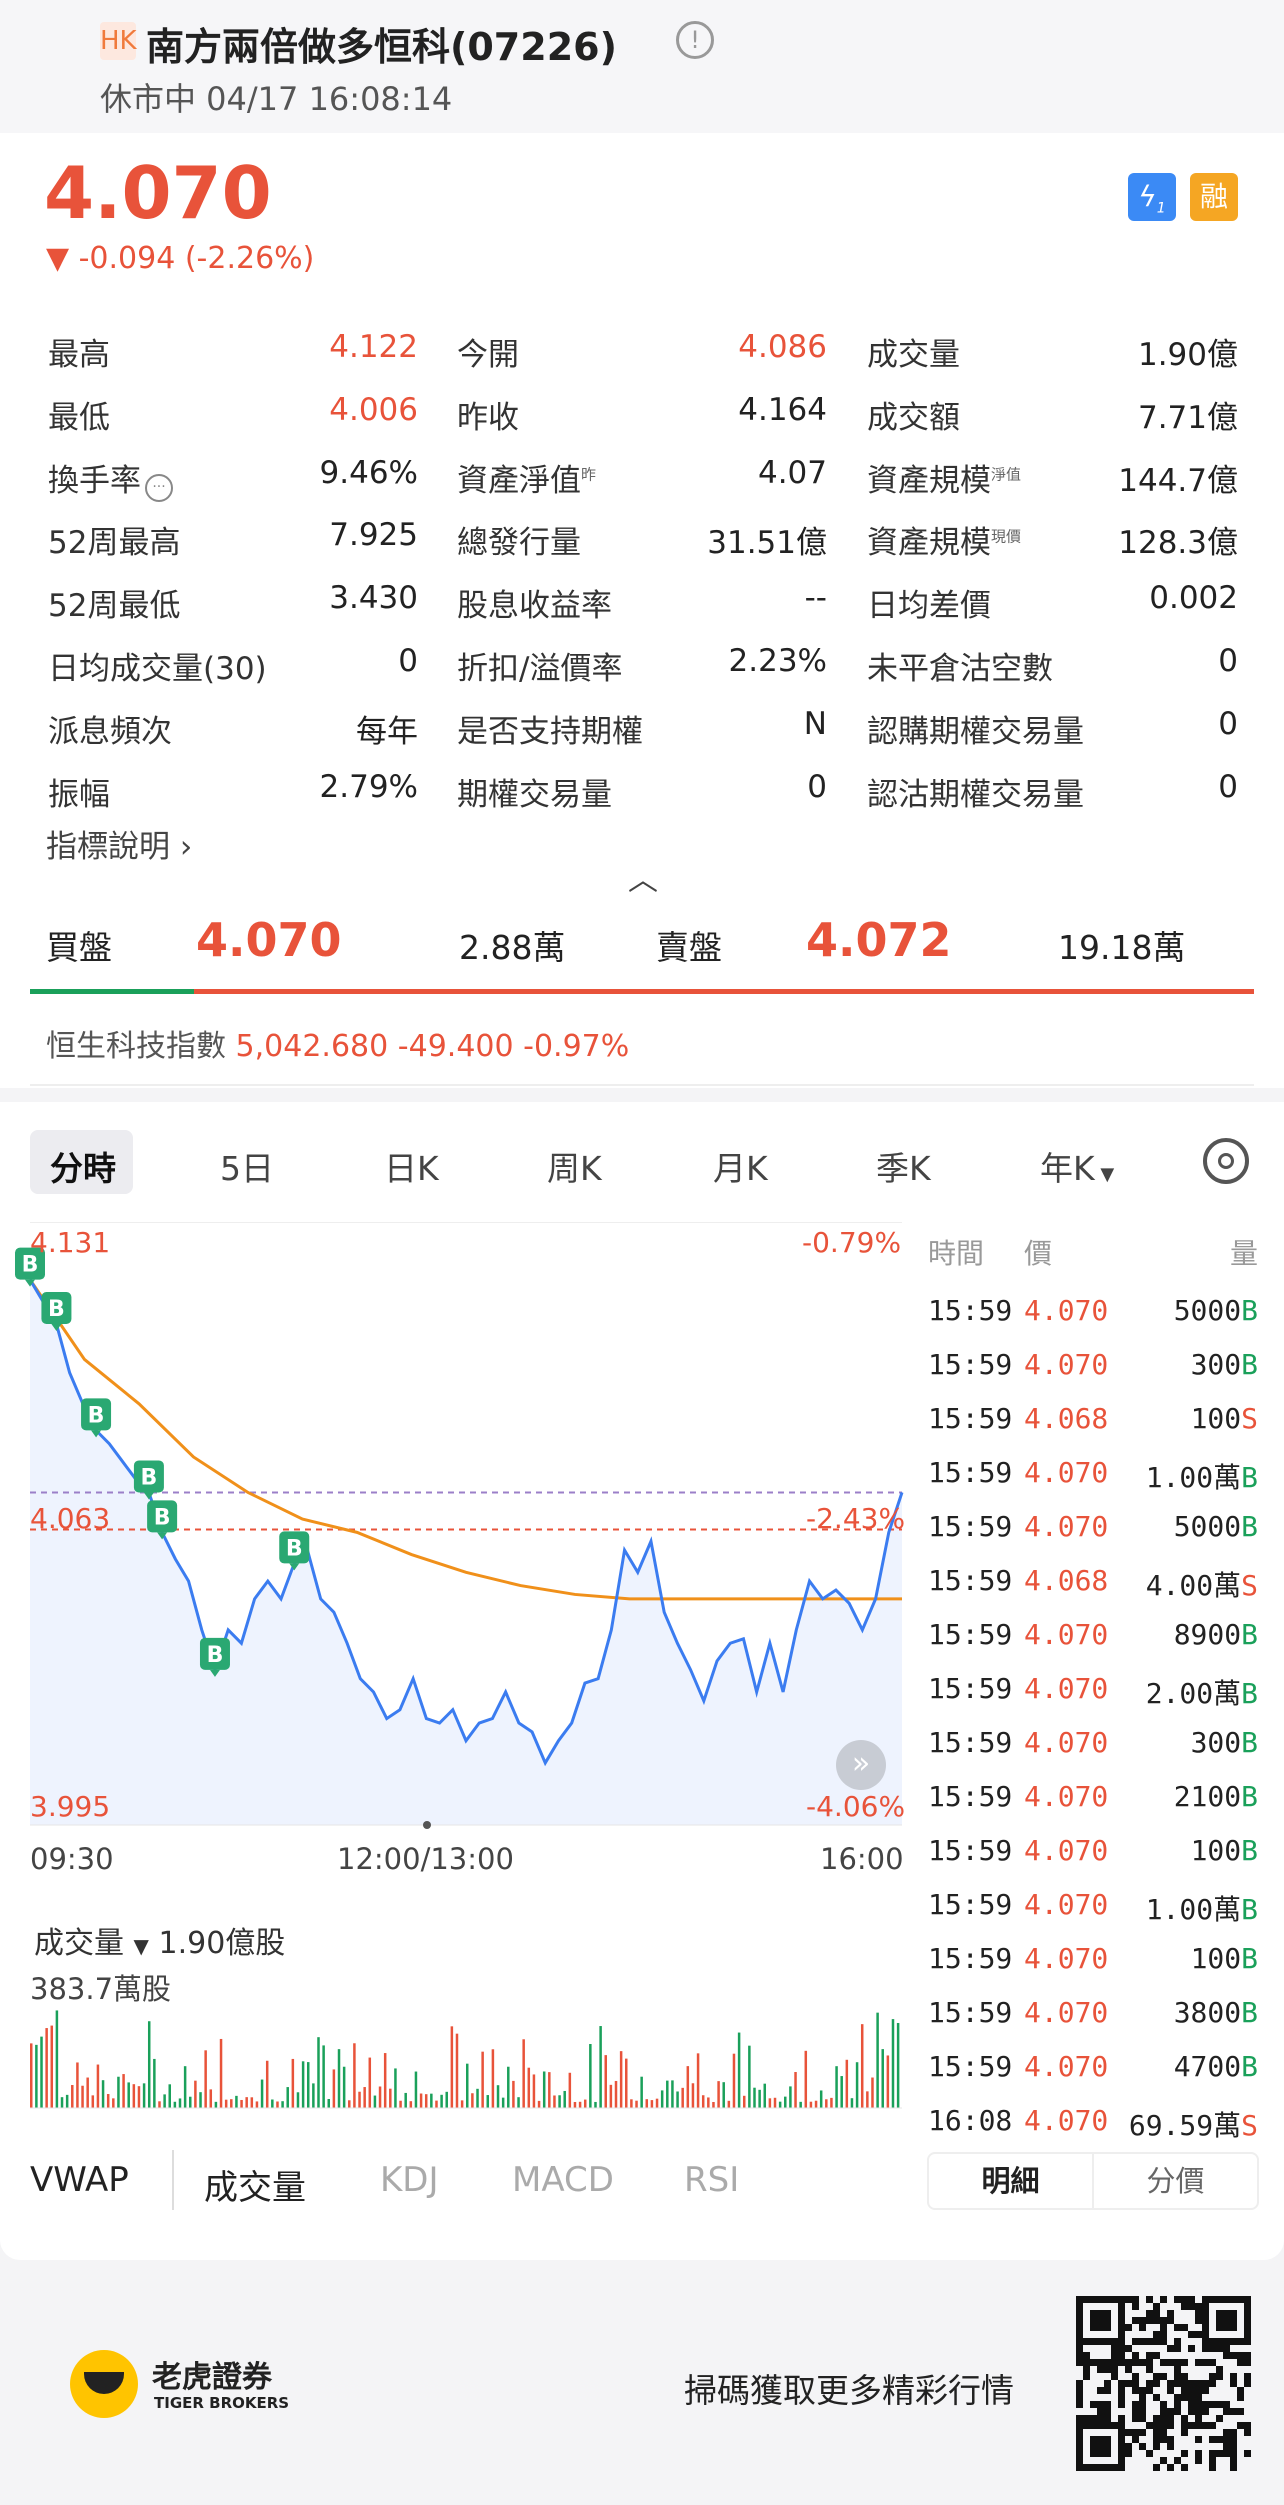 The width and height of the screenshot is (1284, 2505). Describe the element at coordinates (1077, 1168) in the screenshot. I see `tab-6: 年K ▼` at that location.